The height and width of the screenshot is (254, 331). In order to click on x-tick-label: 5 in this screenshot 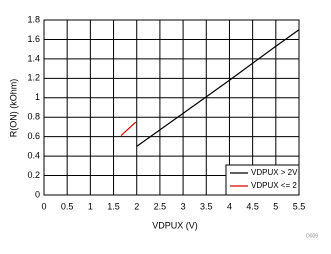, I will do `click(275, 206)`.